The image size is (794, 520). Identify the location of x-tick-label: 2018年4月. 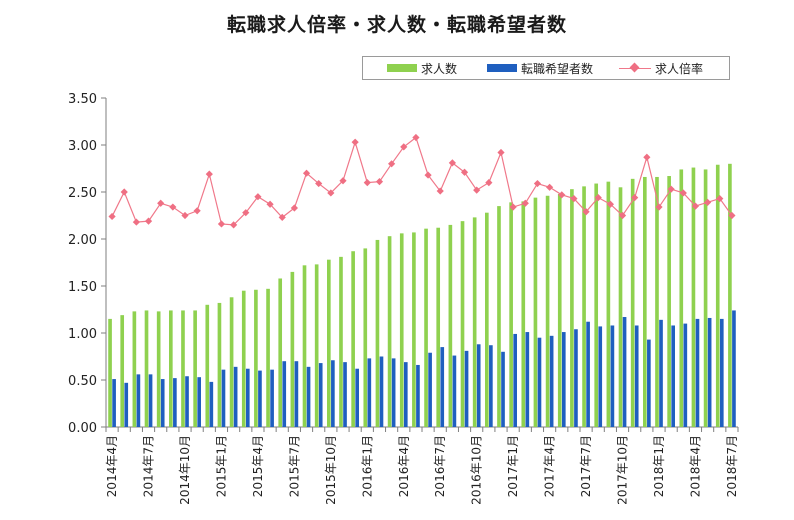
(695, 466).